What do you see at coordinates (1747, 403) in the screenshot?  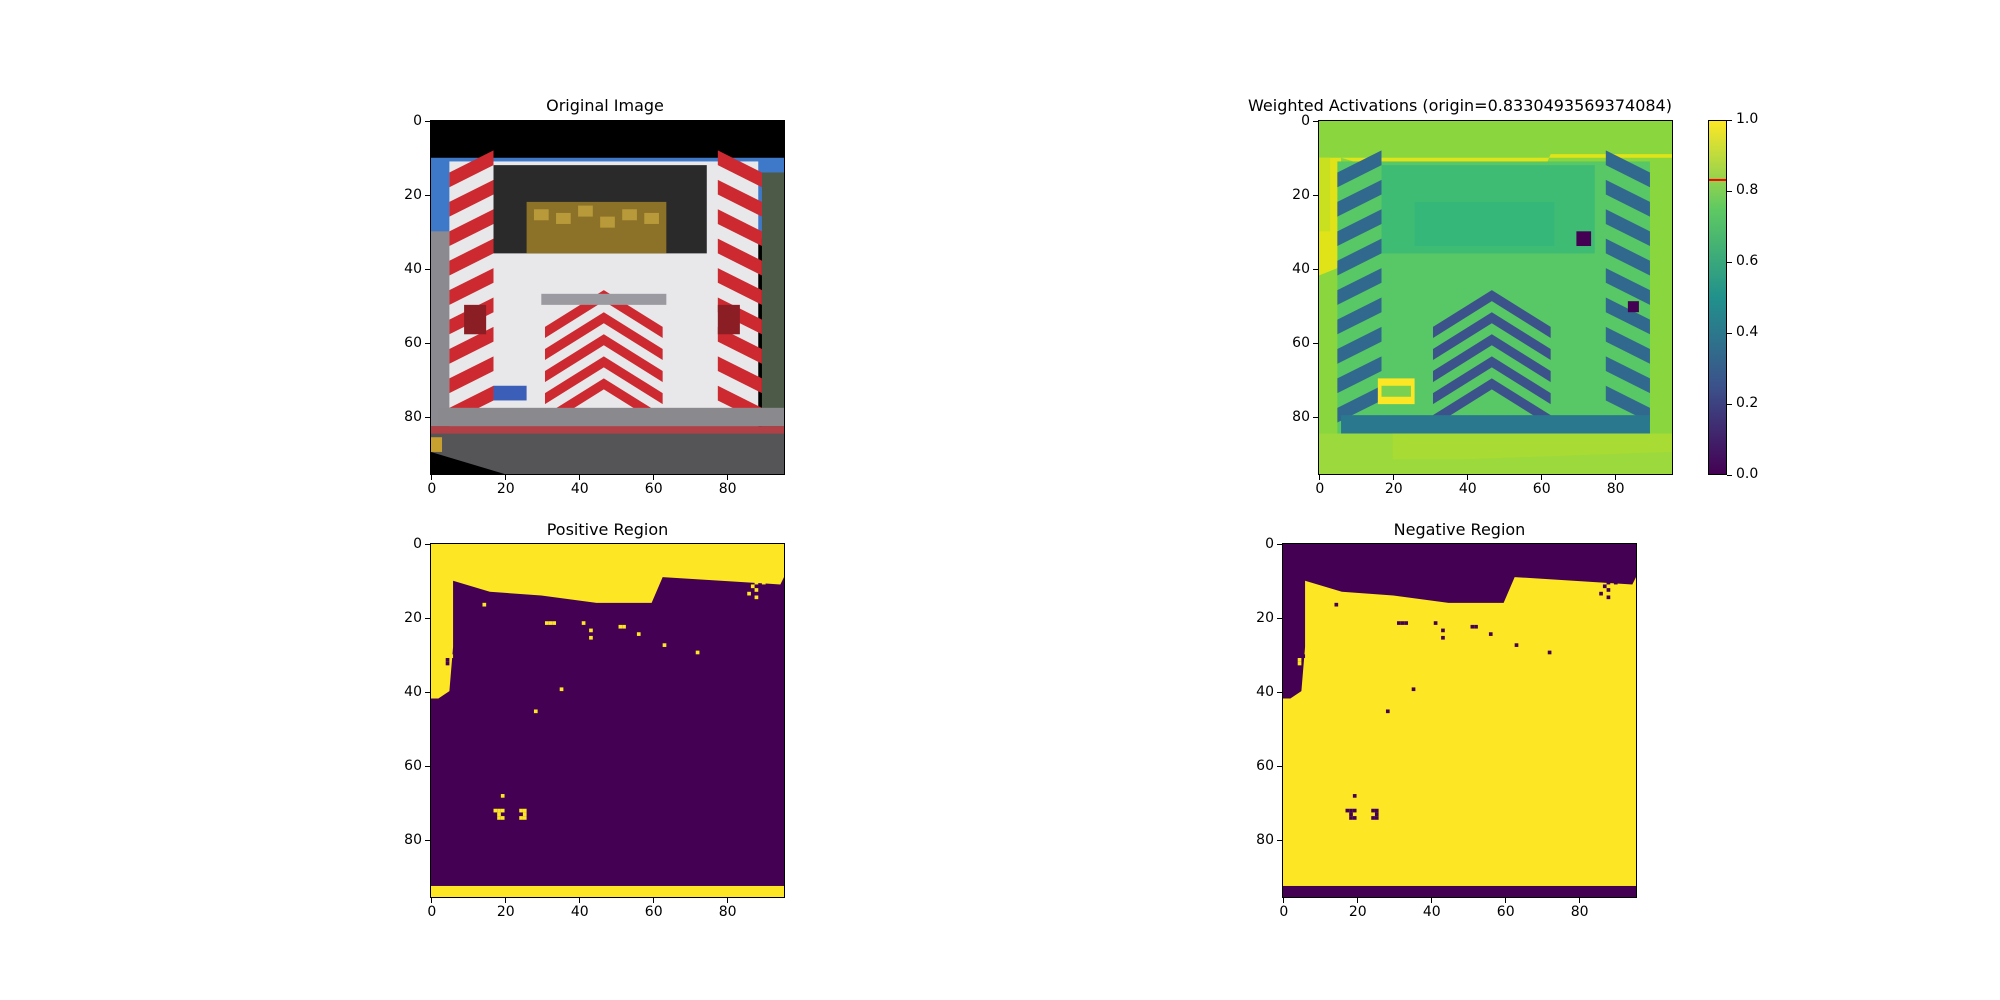 I see `colorbar-tick-label: 0.2` at bounding box center [1747, 403].